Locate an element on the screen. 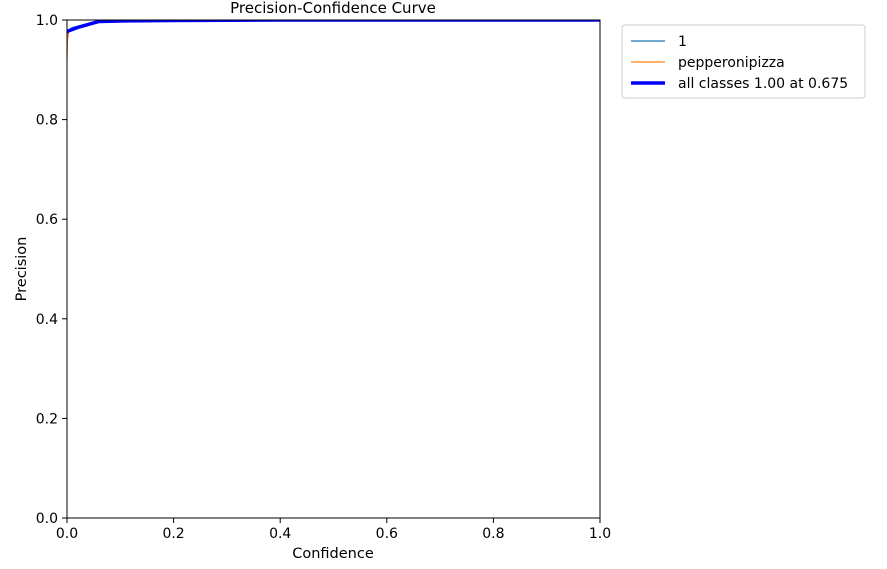 Image resolution: width=887 pixels, height=569 pixels. y-tick-label: 0.6 is located at coordinates (47, 220).